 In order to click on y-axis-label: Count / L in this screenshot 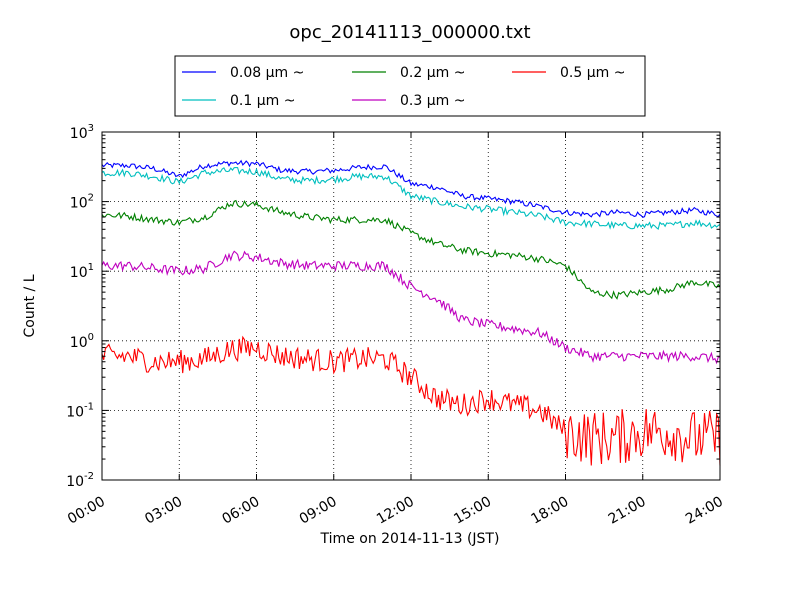, I will do `click(30, 305)`.